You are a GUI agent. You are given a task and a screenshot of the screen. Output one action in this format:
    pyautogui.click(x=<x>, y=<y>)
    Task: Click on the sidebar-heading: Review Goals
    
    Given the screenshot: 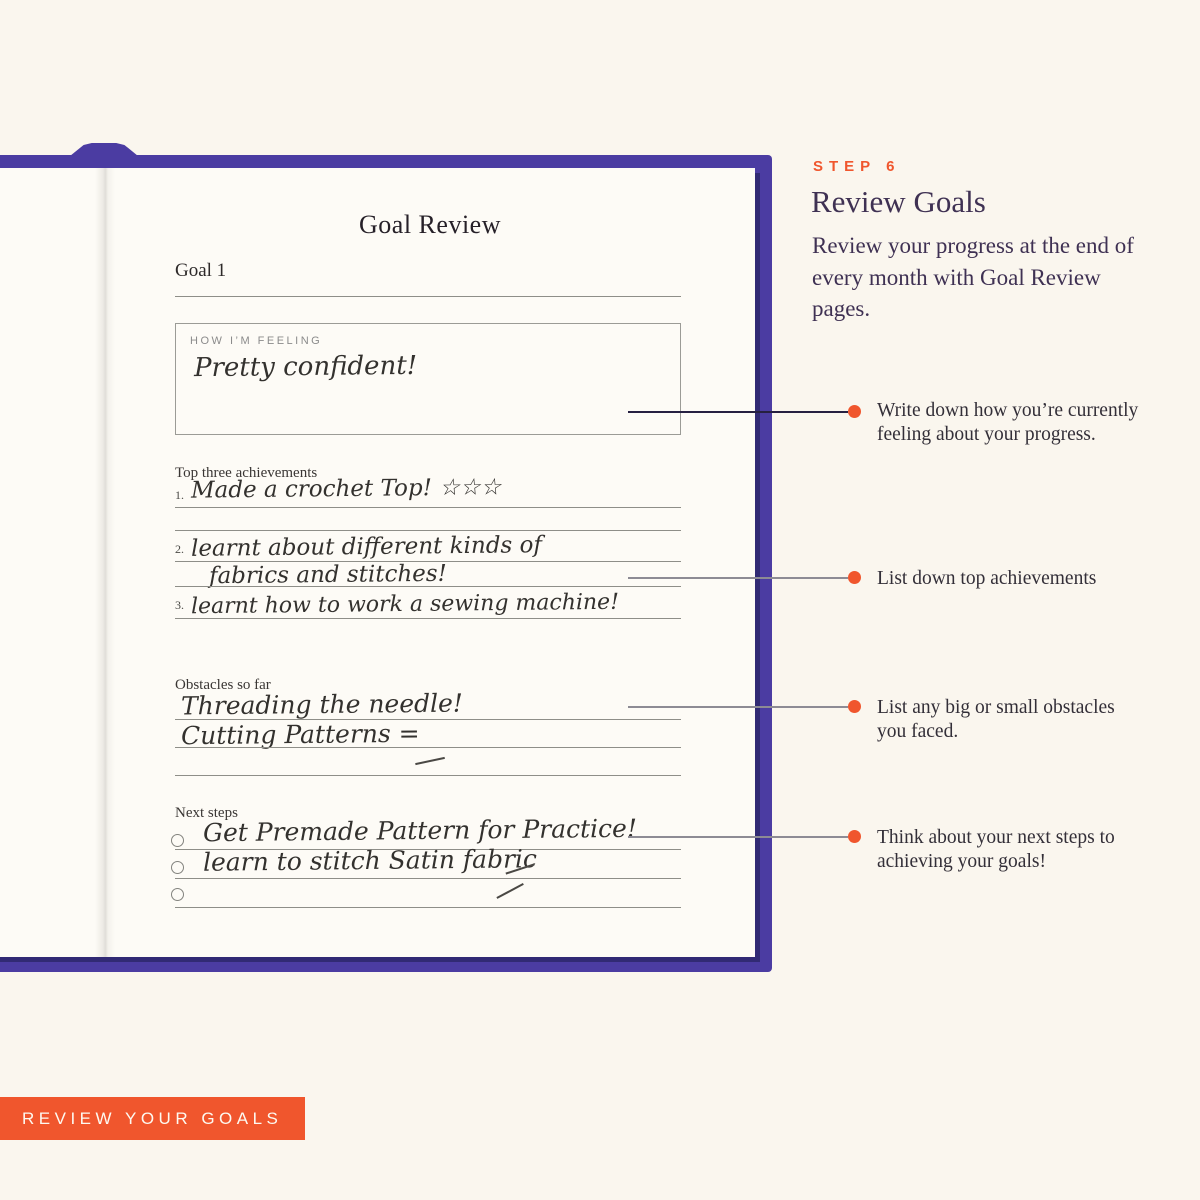 What is the action you would take?
    pyautogui.click(x=898, y=201)
    